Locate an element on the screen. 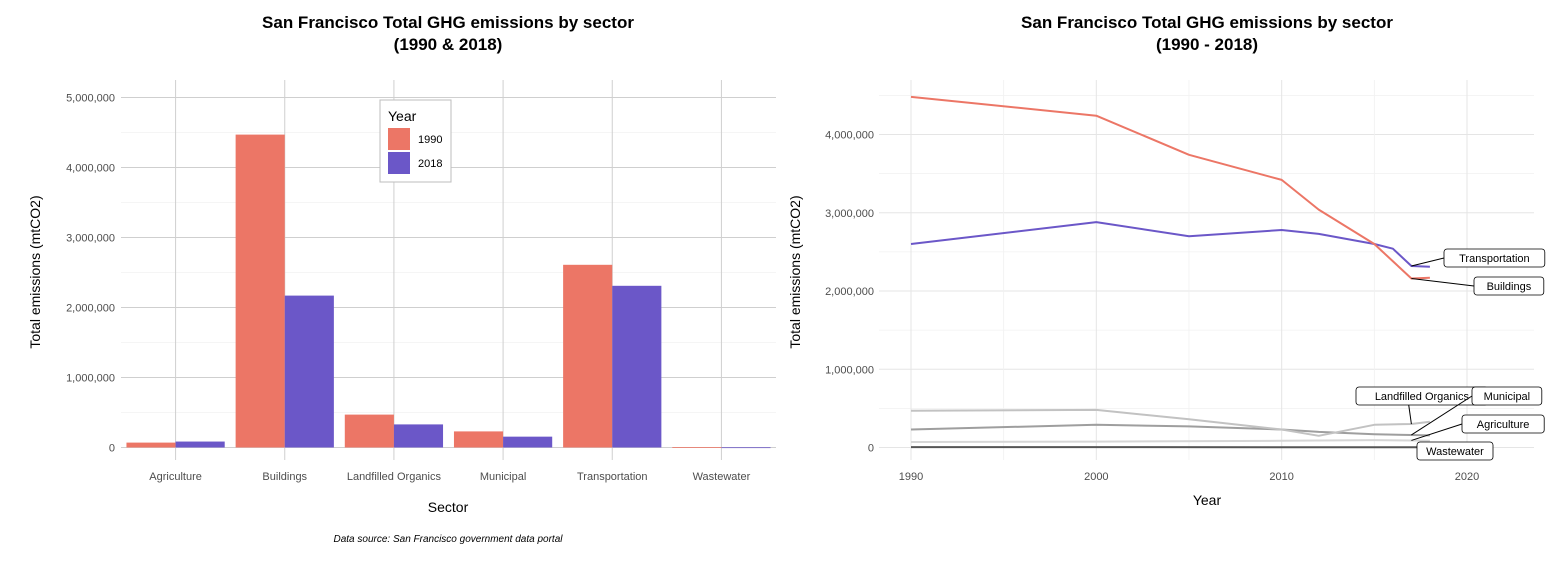  bar-municipal-1990 is located at coordinates (478, 439).